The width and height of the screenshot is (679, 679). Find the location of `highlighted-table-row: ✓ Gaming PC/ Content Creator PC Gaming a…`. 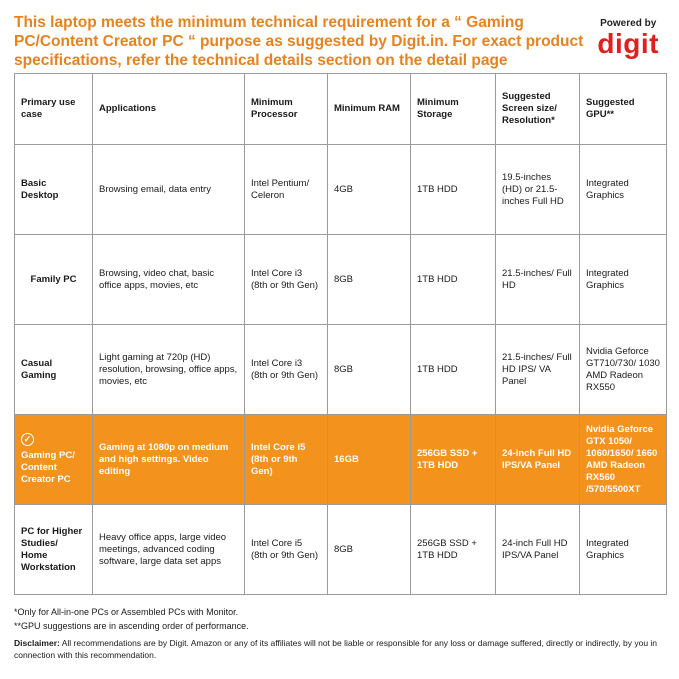

highlighted-table-row: ✓ Gaming PC/ Content Creator PC Gaming a… is located at coordinates (340, 459).